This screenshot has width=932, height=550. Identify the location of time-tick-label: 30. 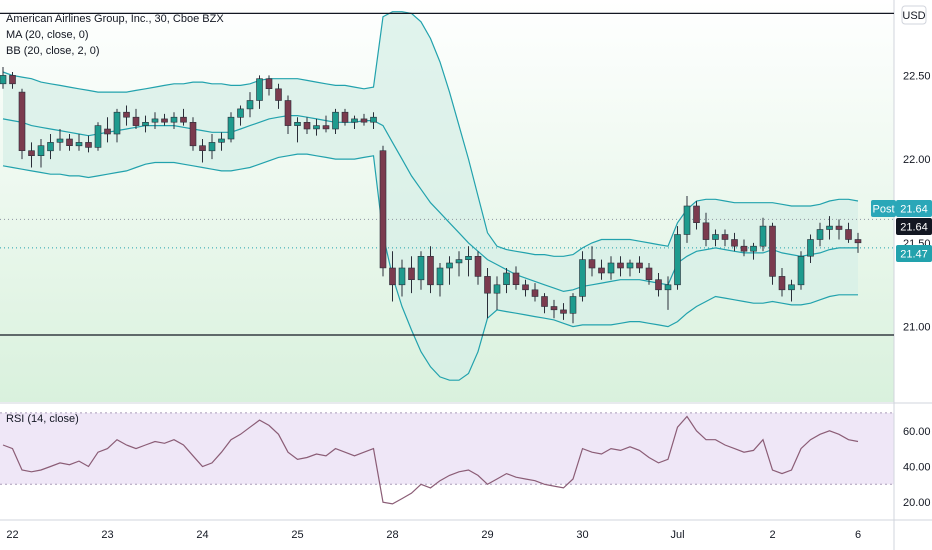
(582, 535).